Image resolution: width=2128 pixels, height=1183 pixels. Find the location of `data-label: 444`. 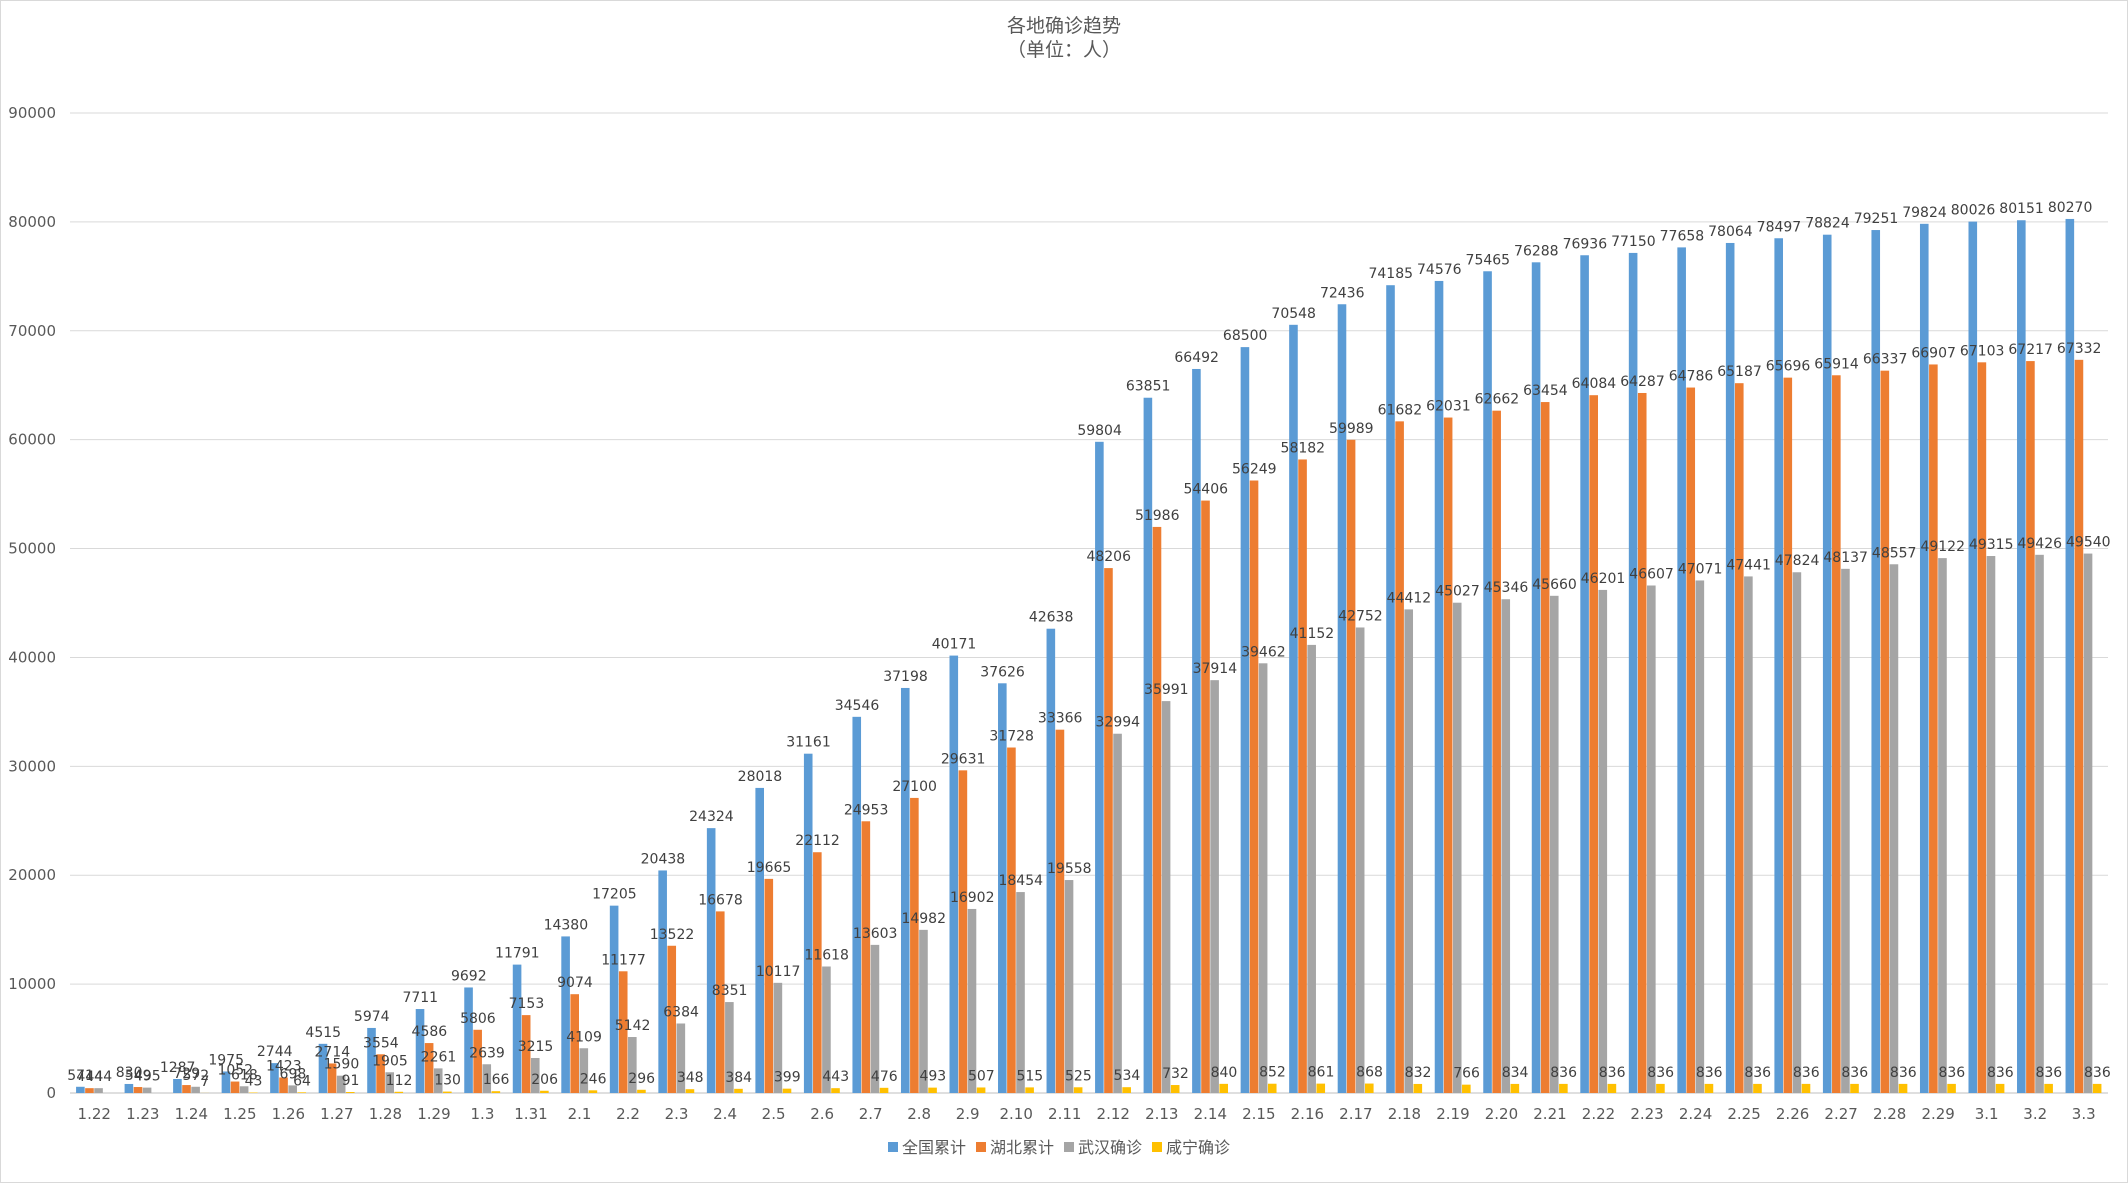

data-label: 444 is located at coordinates (98, 1077).